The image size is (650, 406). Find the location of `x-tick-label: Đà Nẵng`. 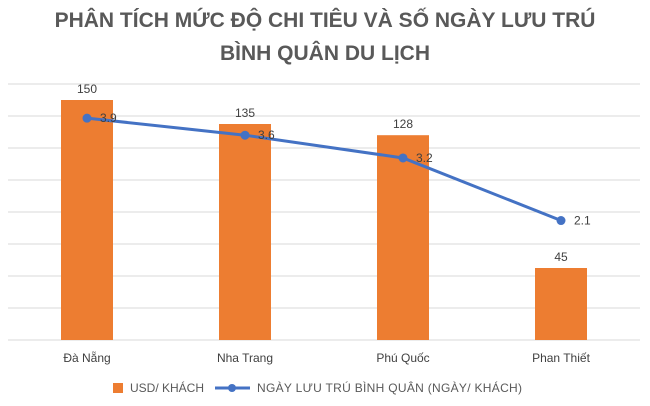

x-tick-label: Đà Nẵng is located at coordinates (86, 357).